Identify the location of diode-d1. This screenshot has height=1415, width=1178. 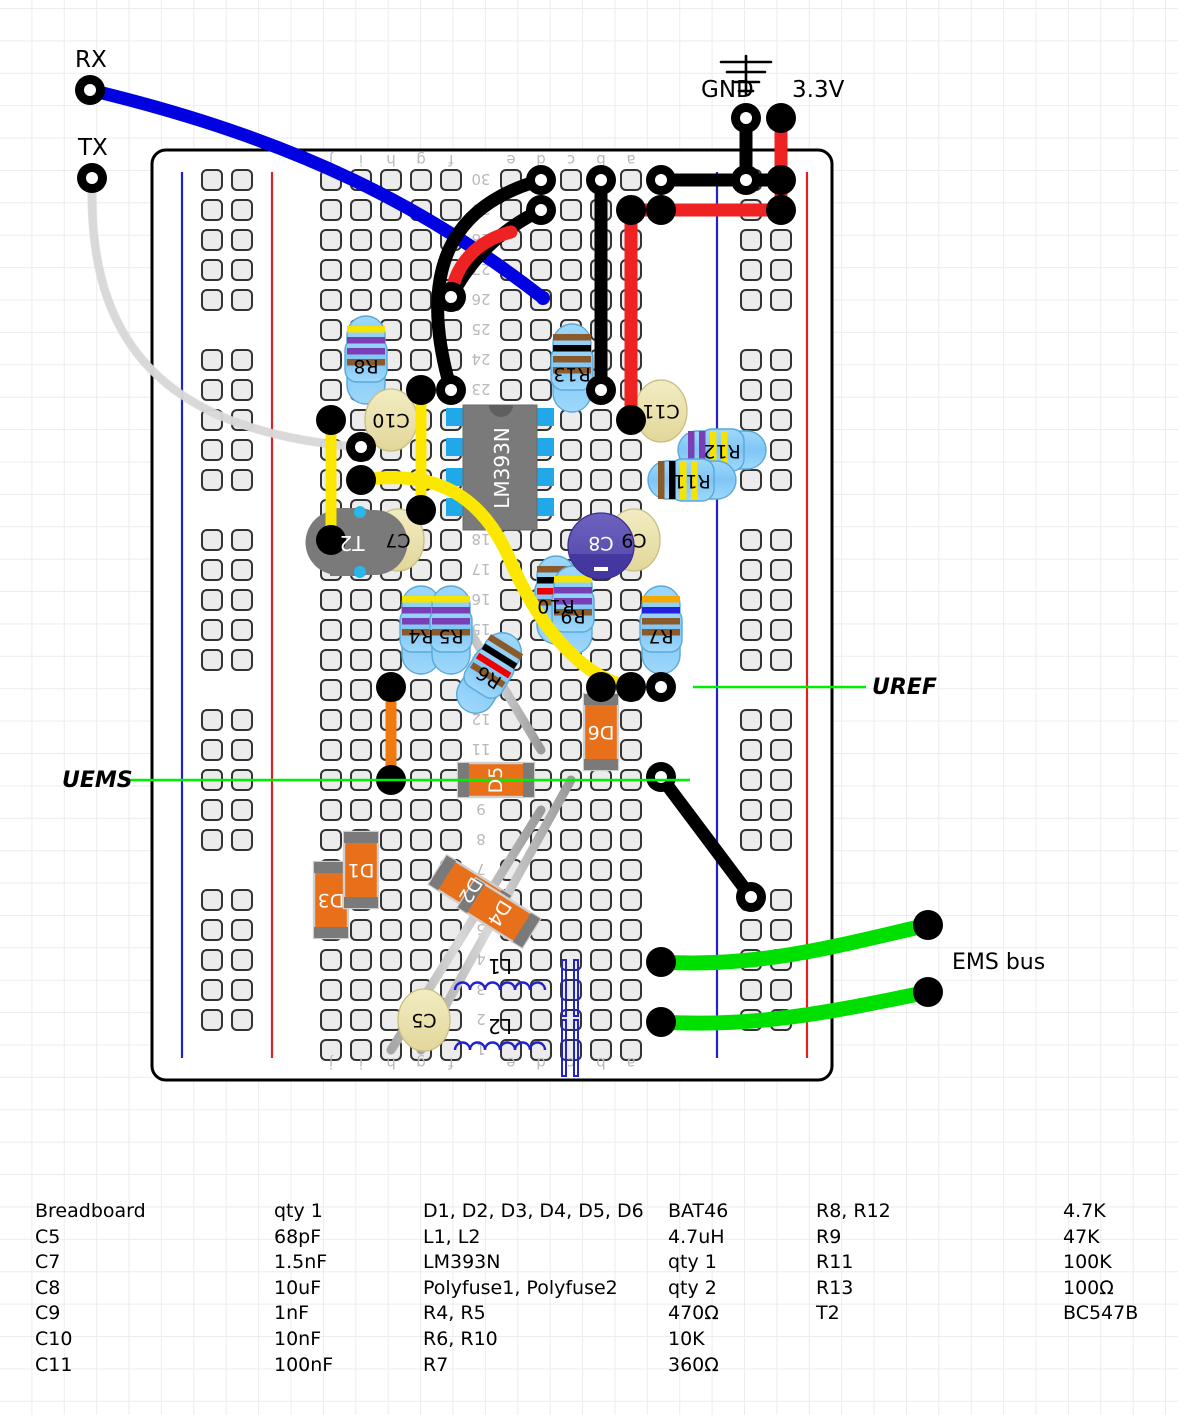
(361, 870).